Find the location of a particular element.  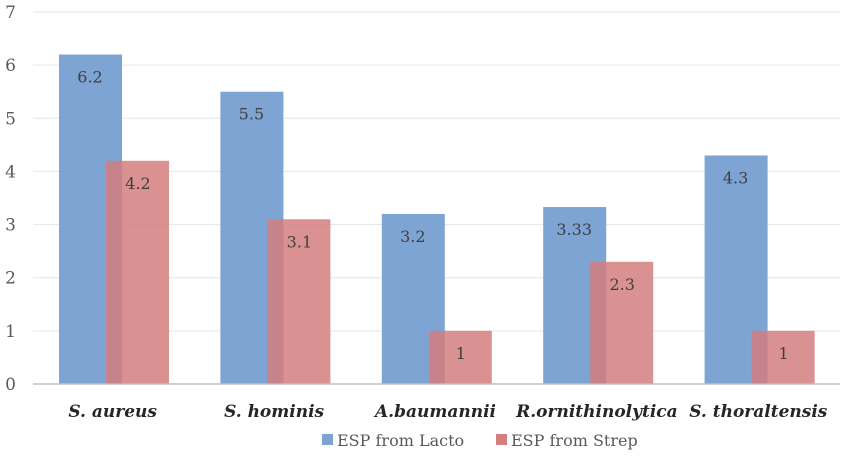

data-label: 3.33 is located at coordinates (574, 229).